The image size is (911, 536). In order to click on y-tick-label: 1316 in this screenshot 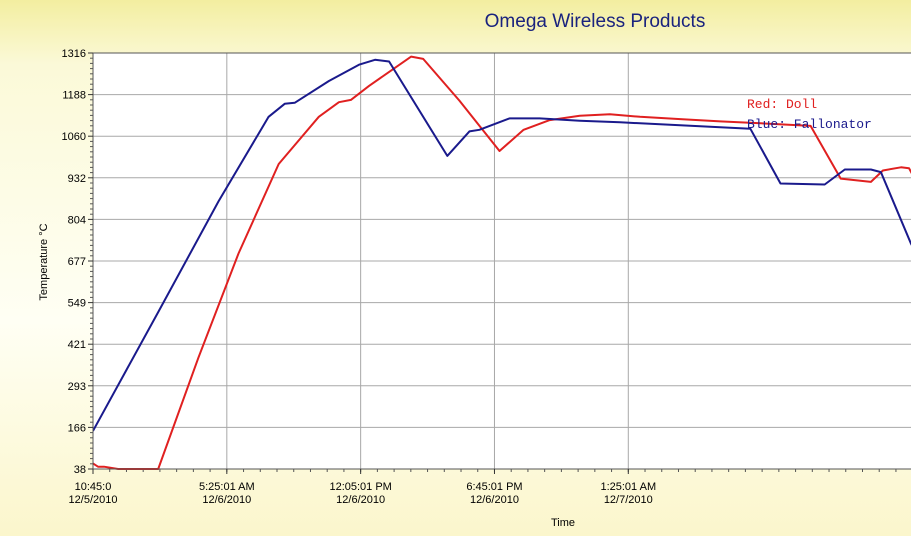, I will do `click(74, 54)`.